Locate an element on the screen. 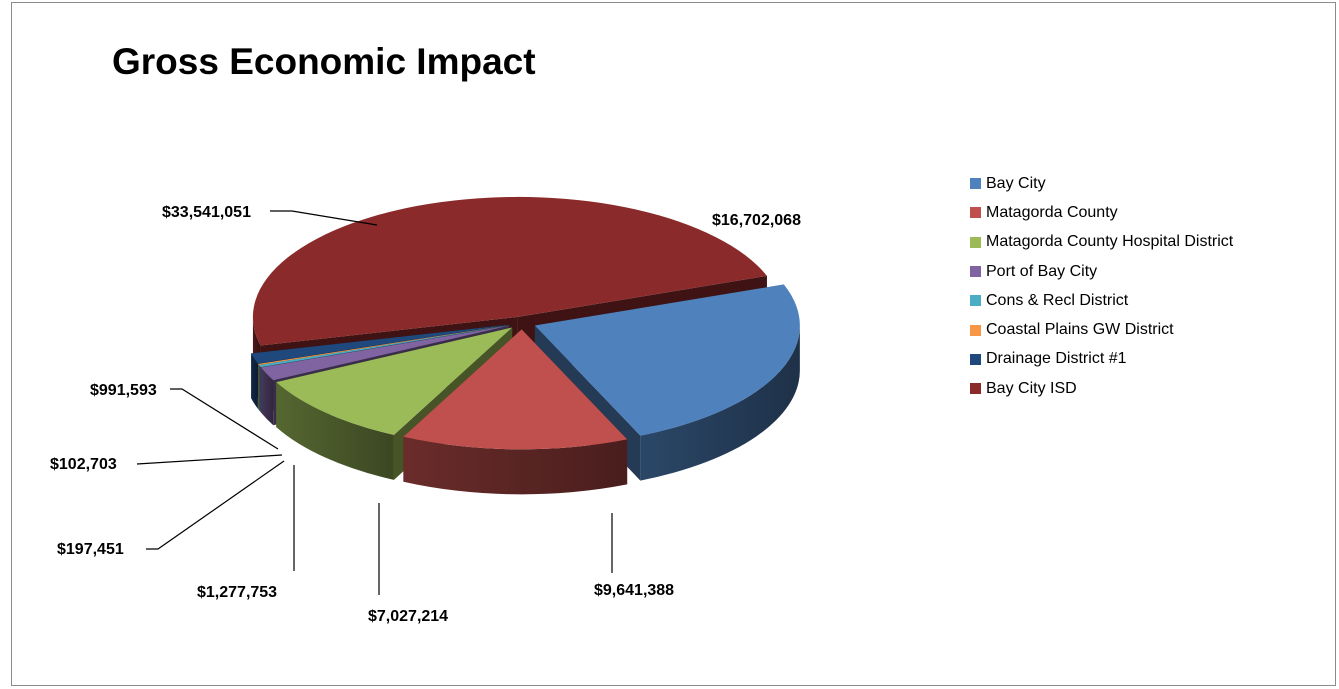 Image resolution: width=1339 pixels, height=689 pixels. legend-label: Coastal Plains GW District is located at coordinates (1080, 330).